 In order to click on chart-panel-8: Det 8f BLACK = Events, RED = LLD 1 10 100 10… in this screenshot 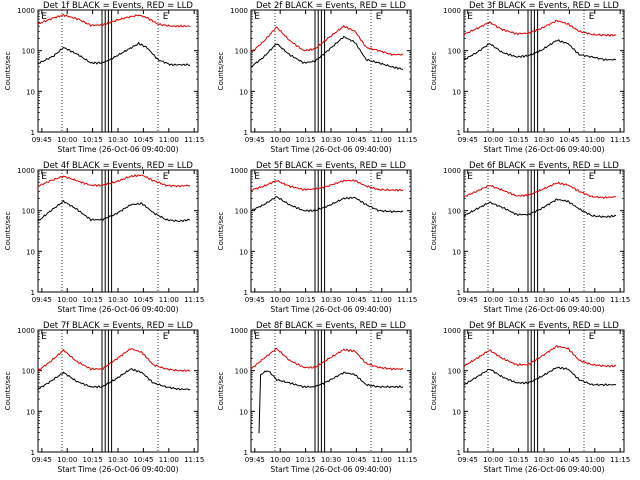, I will do `click(317, 397)`.